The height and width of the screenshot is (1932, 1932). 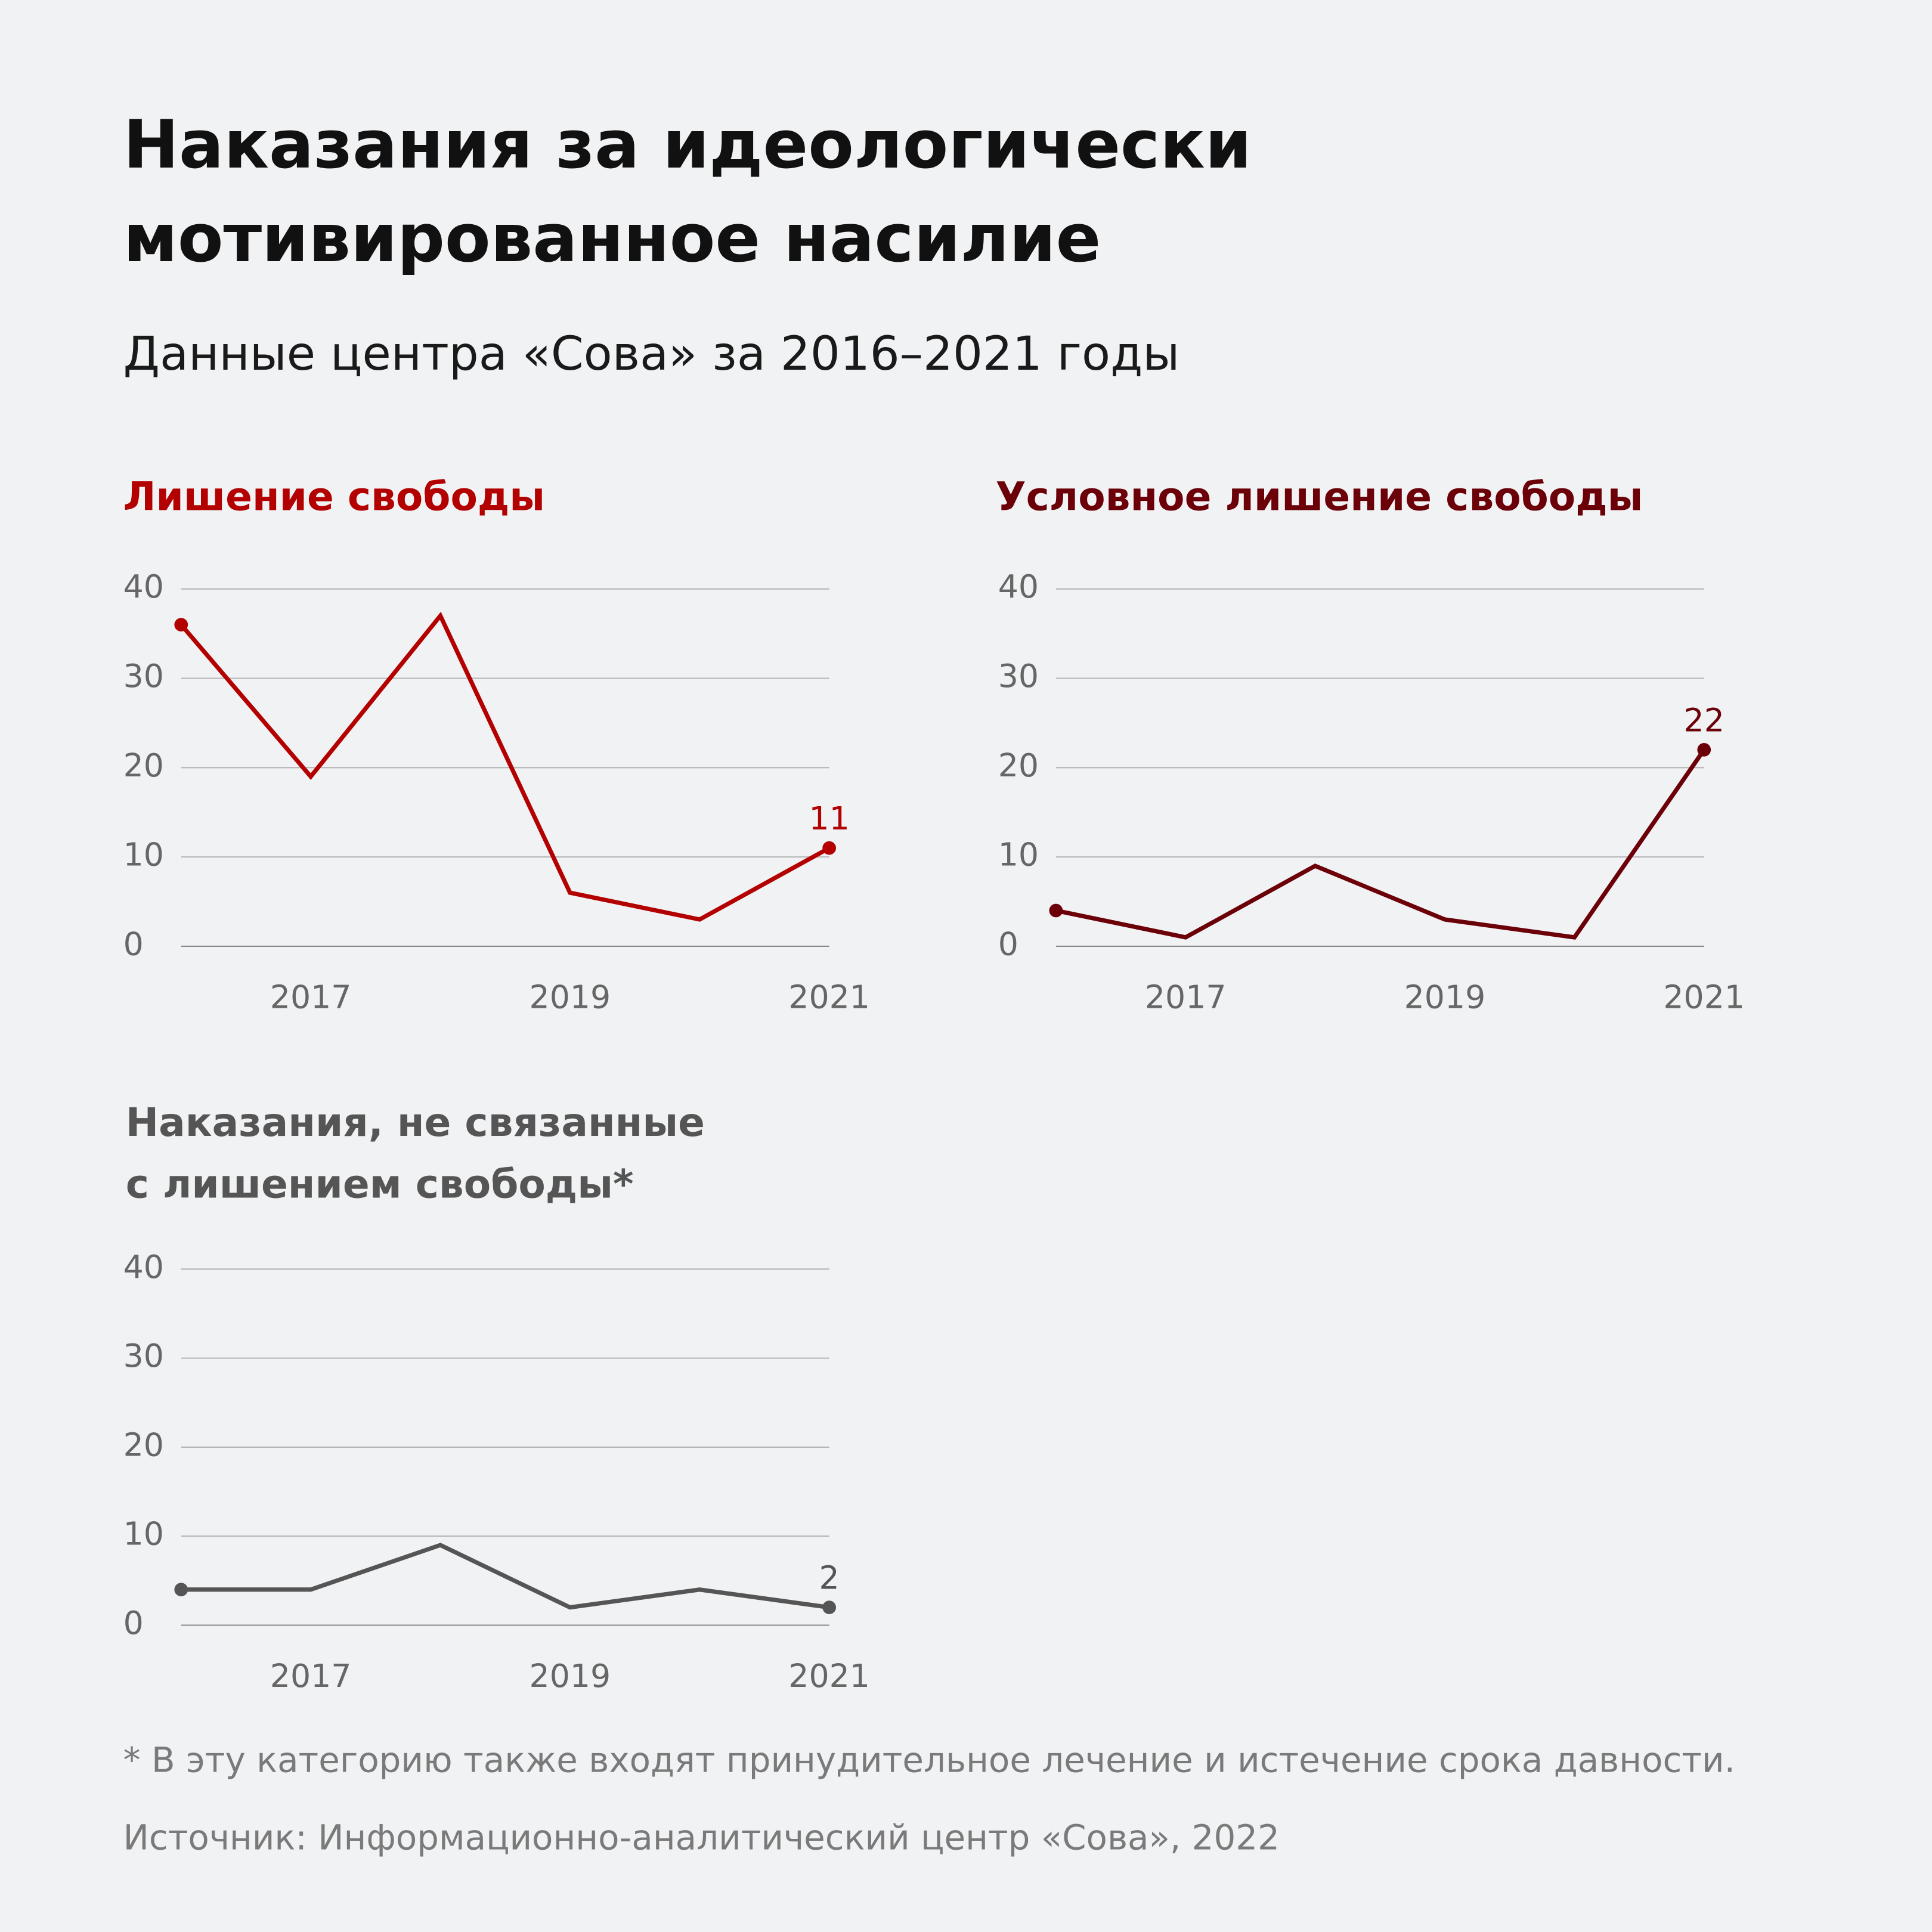 I want to click on end-value-label: 11, so click(x=829, y=819).